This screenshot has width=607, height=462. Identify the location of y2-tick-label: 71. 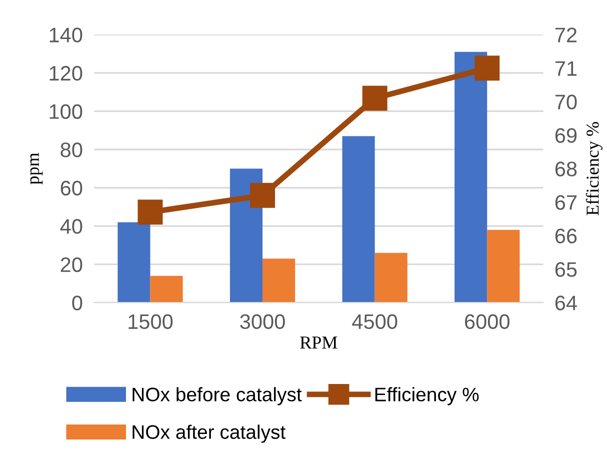
(566, 68).